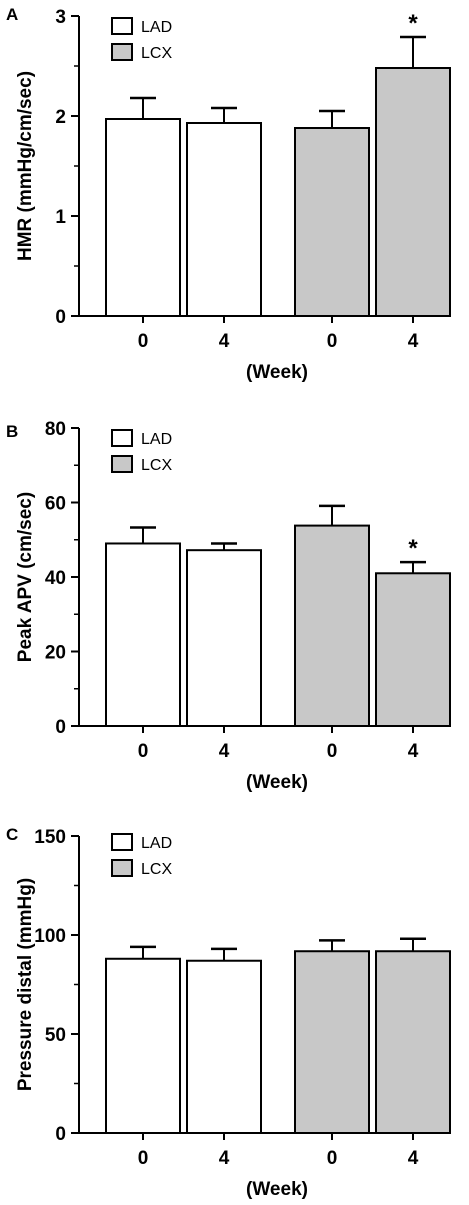 The width and height of the screenshot is (469, 1205). I want to click on y-axis-title: Peak APV (cm/sec), so click(25, 577).